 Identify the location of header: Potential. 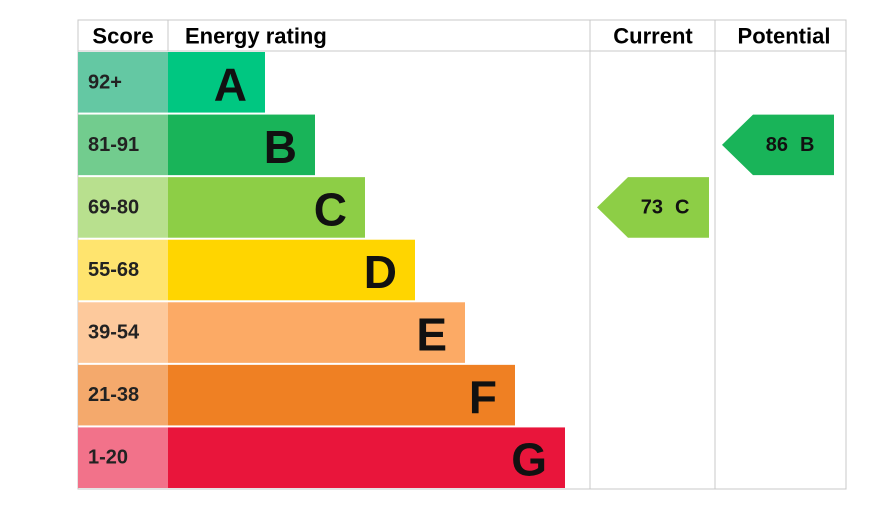
(784, 36).